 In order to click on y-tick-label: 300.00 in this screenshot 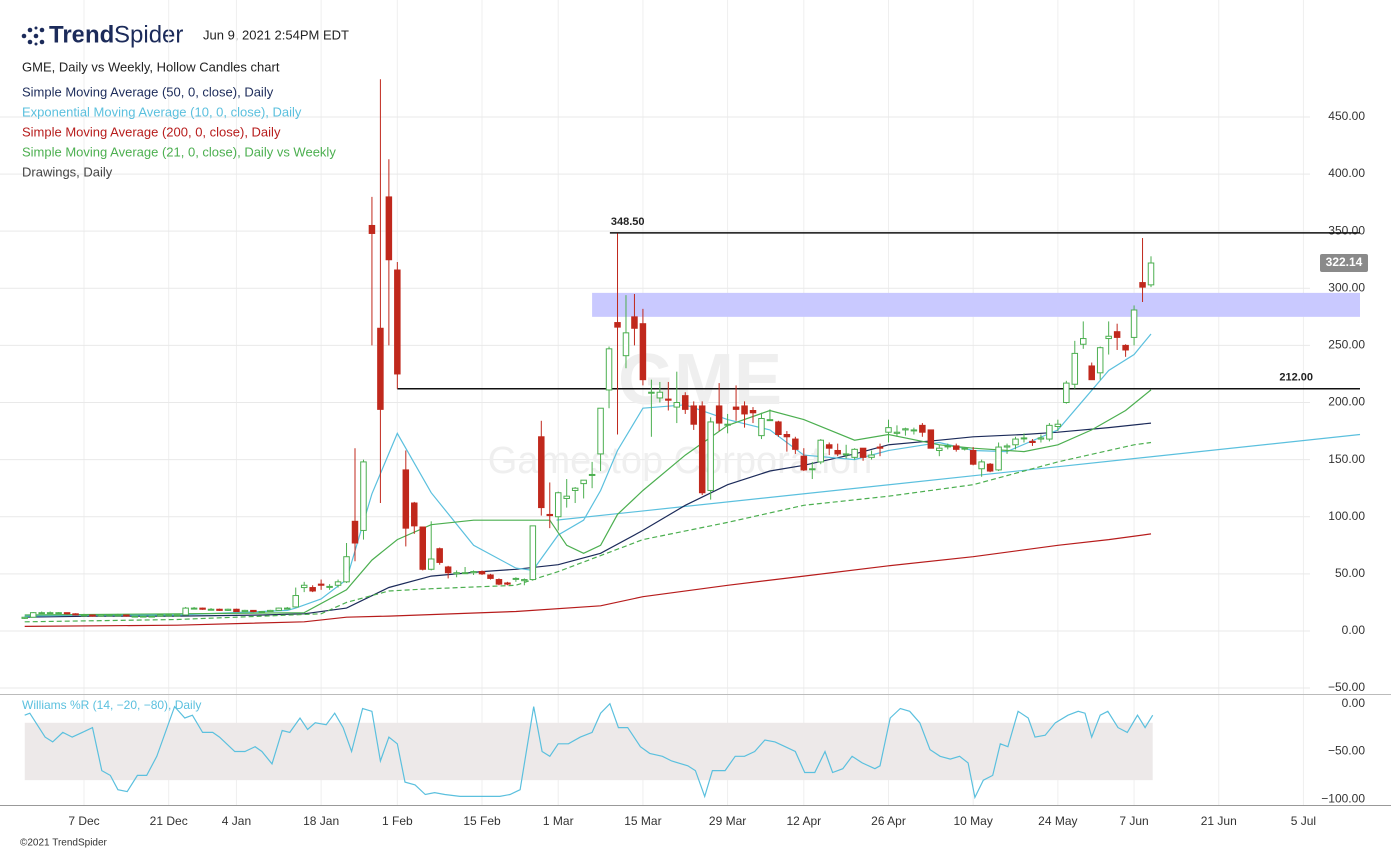, I will do `click(1346, 287)`.